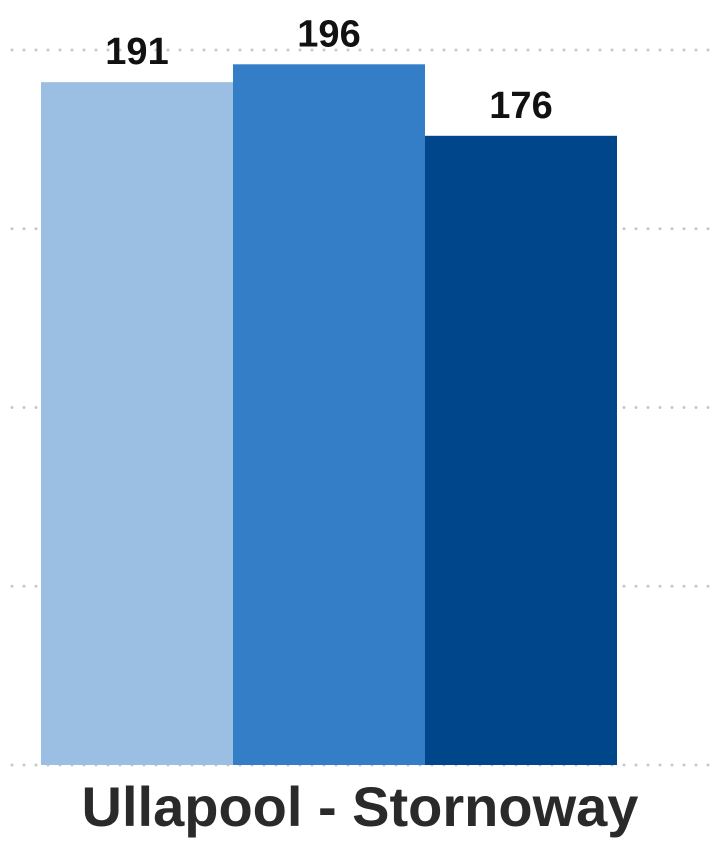 The width and height of the screenshot is (719, 842). Describe the element at coordinates (136, 52) in the screenshot. I see `data-label-1: 191` at that location.